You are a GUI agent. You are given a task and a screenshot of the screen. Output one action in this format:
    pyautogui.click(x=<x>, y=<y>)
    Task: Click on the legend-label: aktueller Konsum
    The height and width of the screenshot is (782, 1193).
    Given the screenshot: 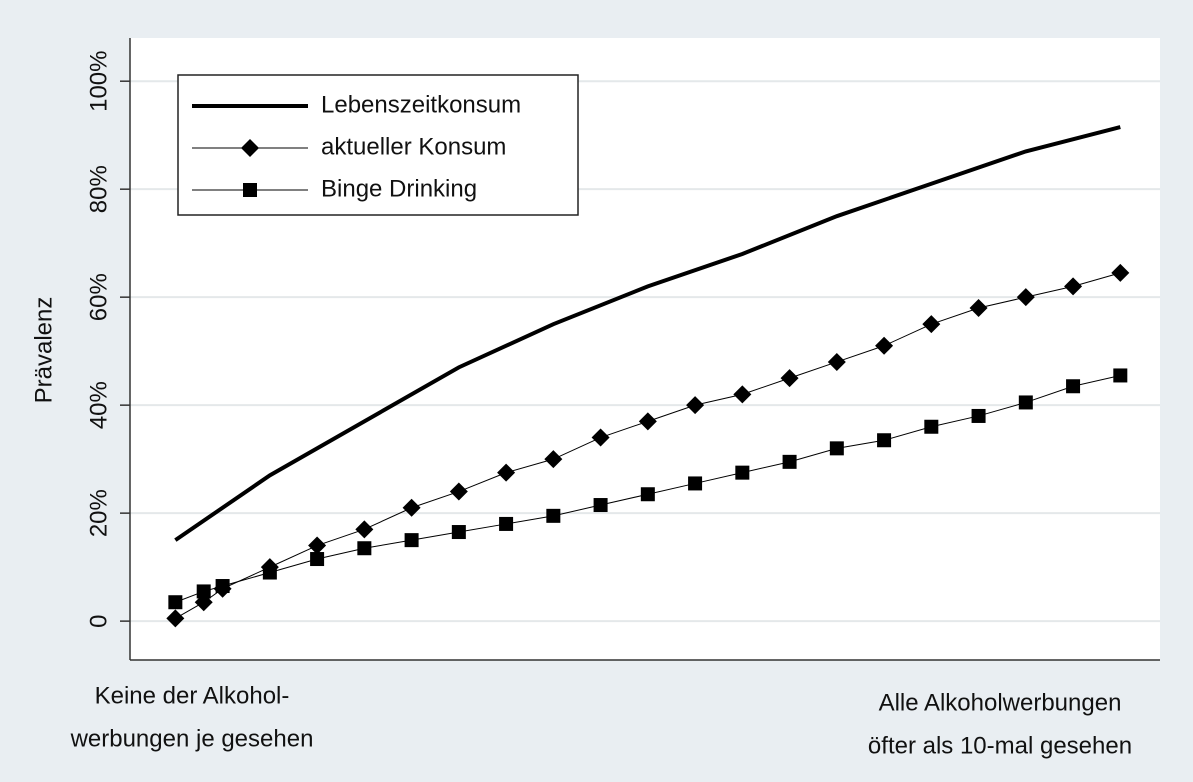 What is the action you would take?
    pyautogui.click(x=413, y=146)
    